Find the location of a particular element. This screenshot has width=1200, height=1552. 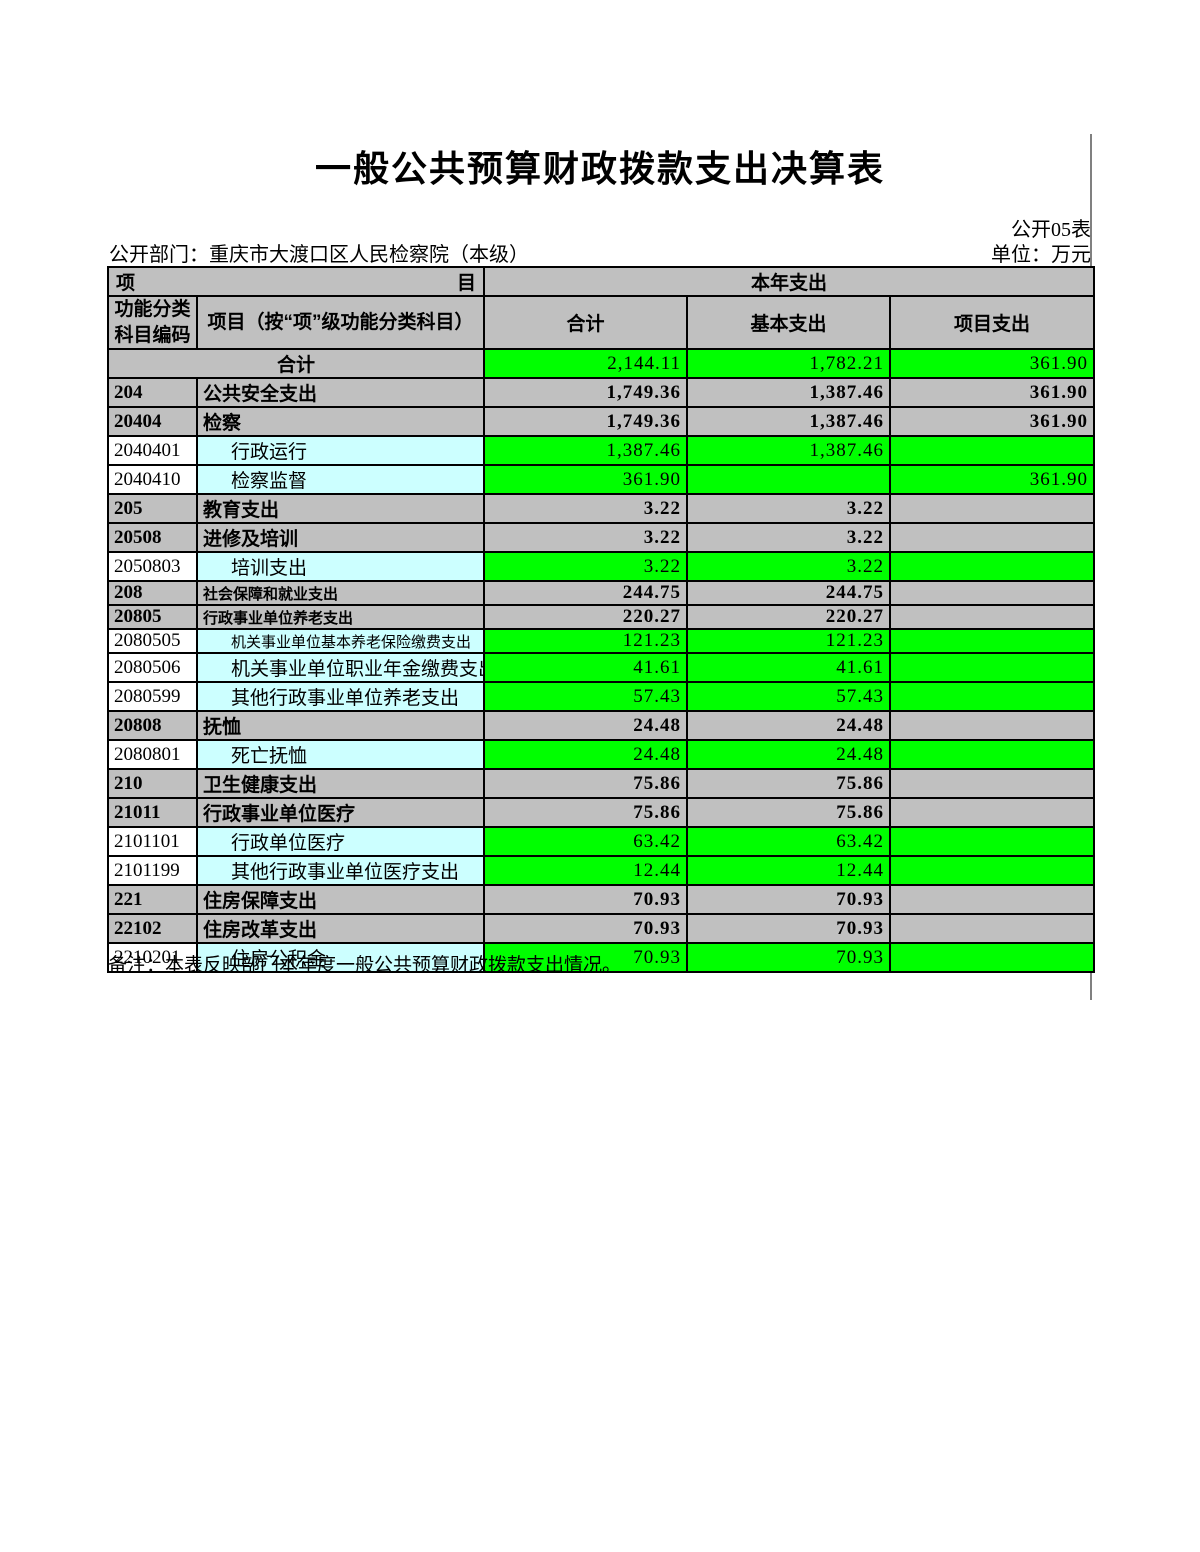

department-label: 公开部门：重庆市大渡口区人民检察院（本级） is located at coordinates (319, 255).